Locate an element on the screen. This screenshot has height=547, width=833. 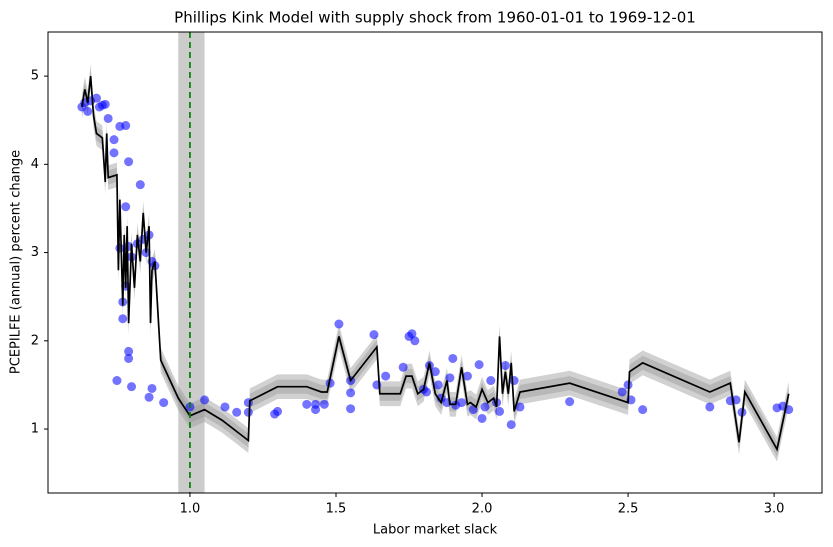
y-axis-label: PCEPILFE (annual) percent change is located at coordinates (16, 262).